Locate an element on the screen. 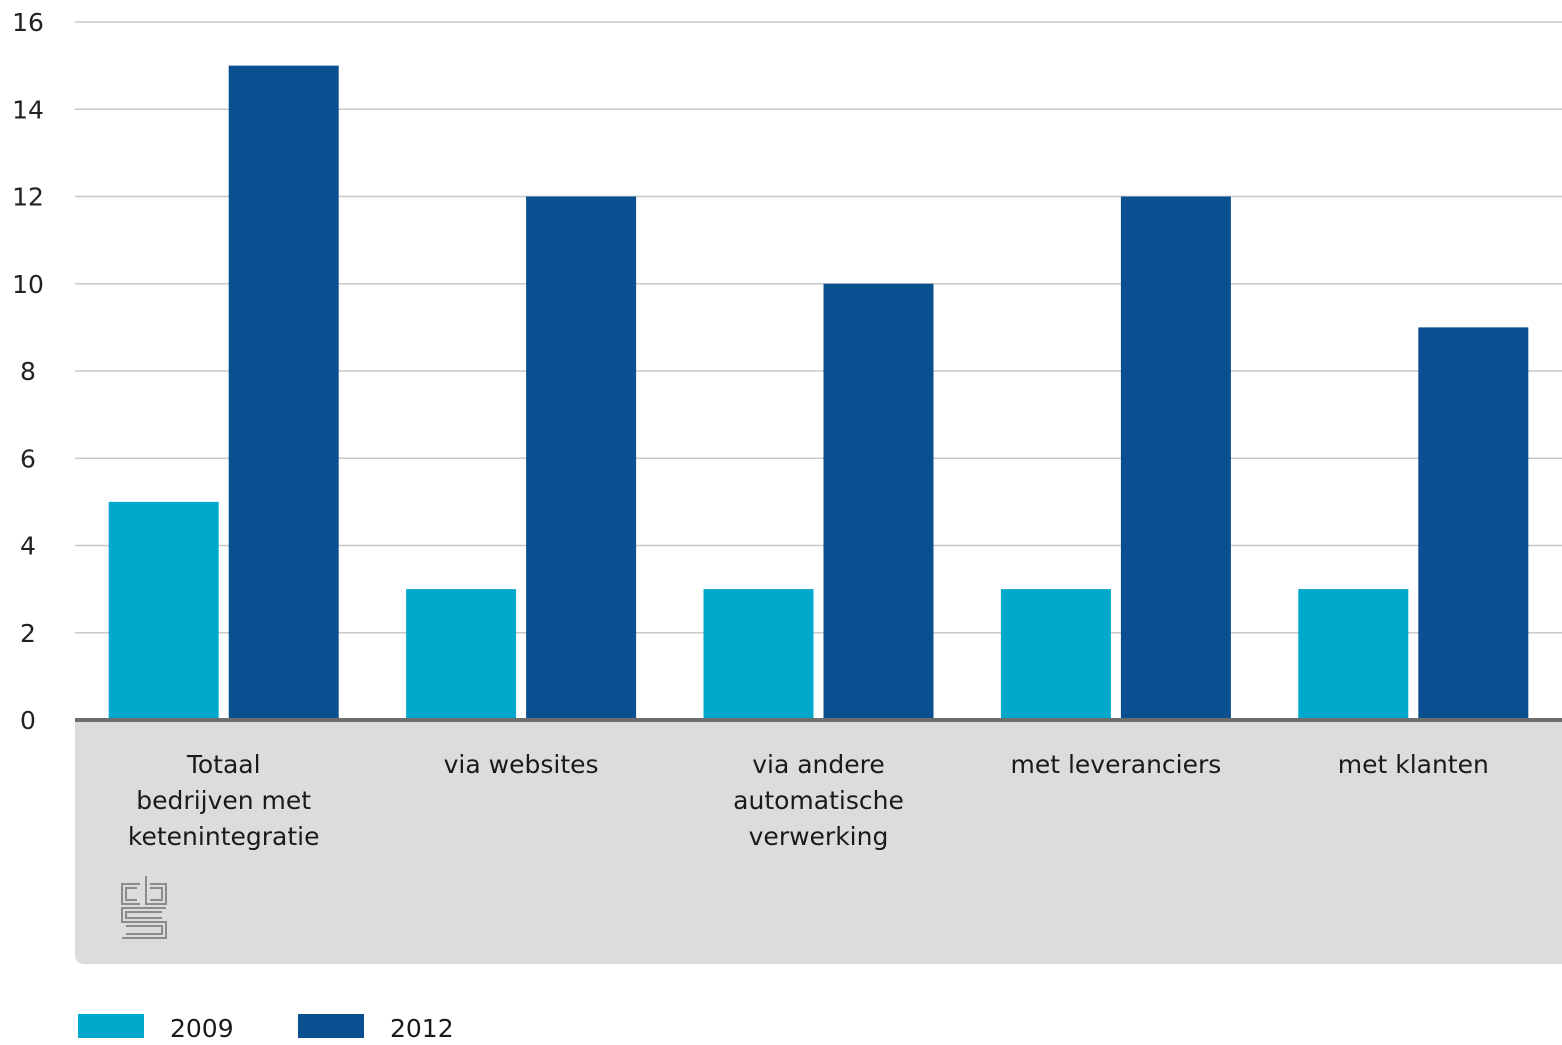 This screenshot has width=1562, height=1045. category-label: via andere is located at coordinates (818, 764).